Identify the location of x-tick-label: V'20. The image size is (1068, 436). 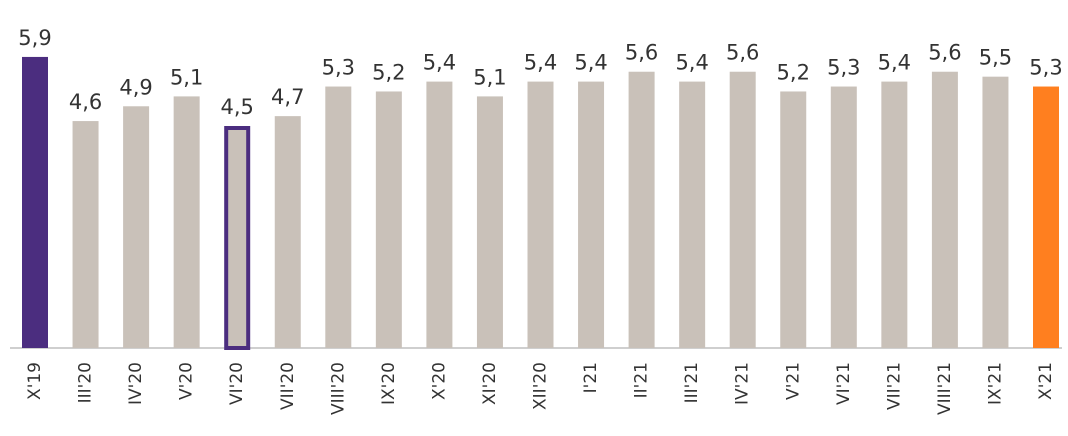
(187, 381).